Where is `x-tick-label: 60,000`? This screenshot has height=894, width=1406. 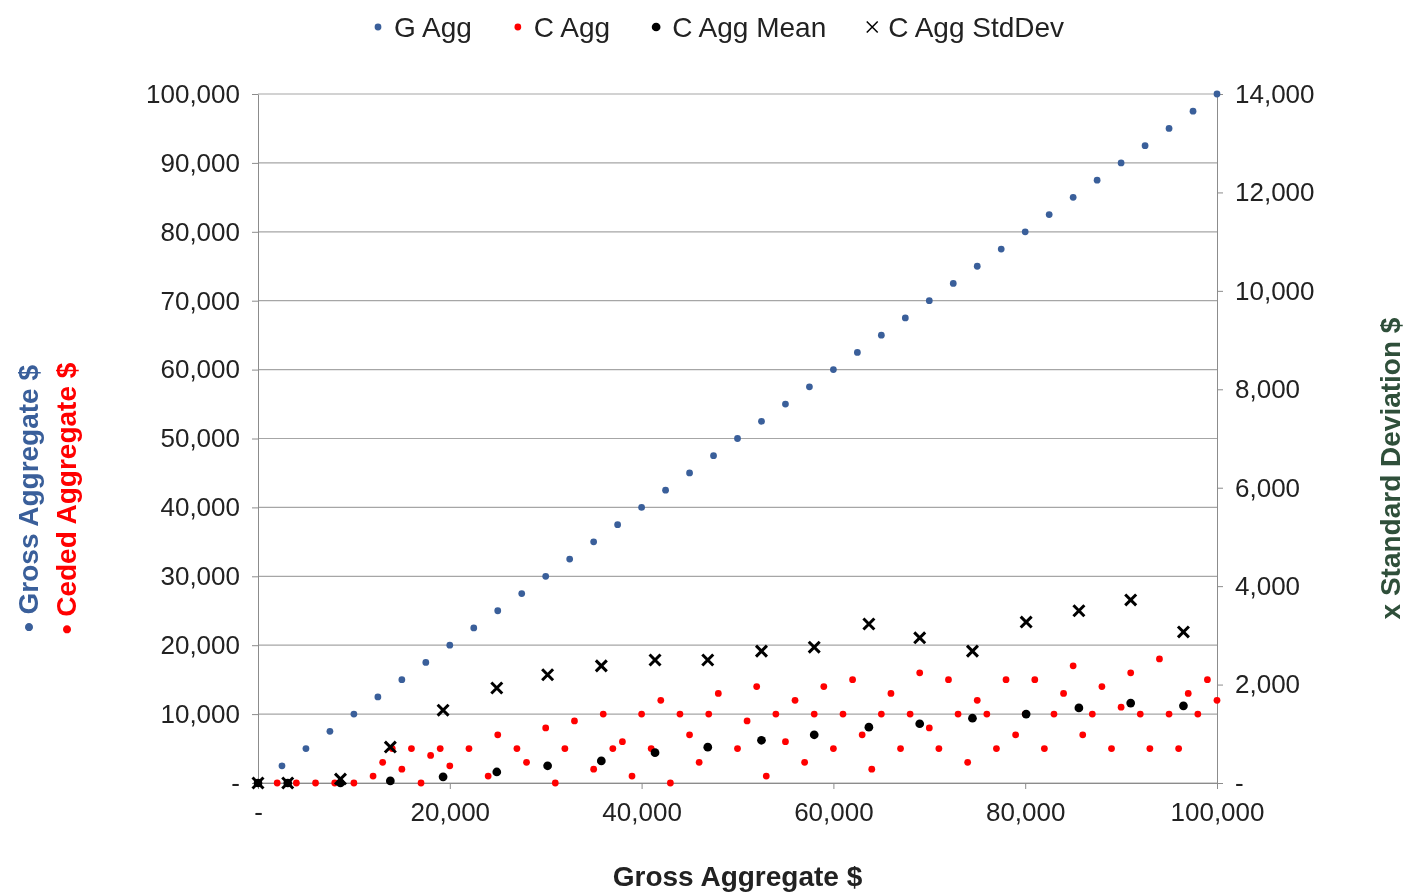
x-tick-label: 60,000 is located at coordinates (834, 812).